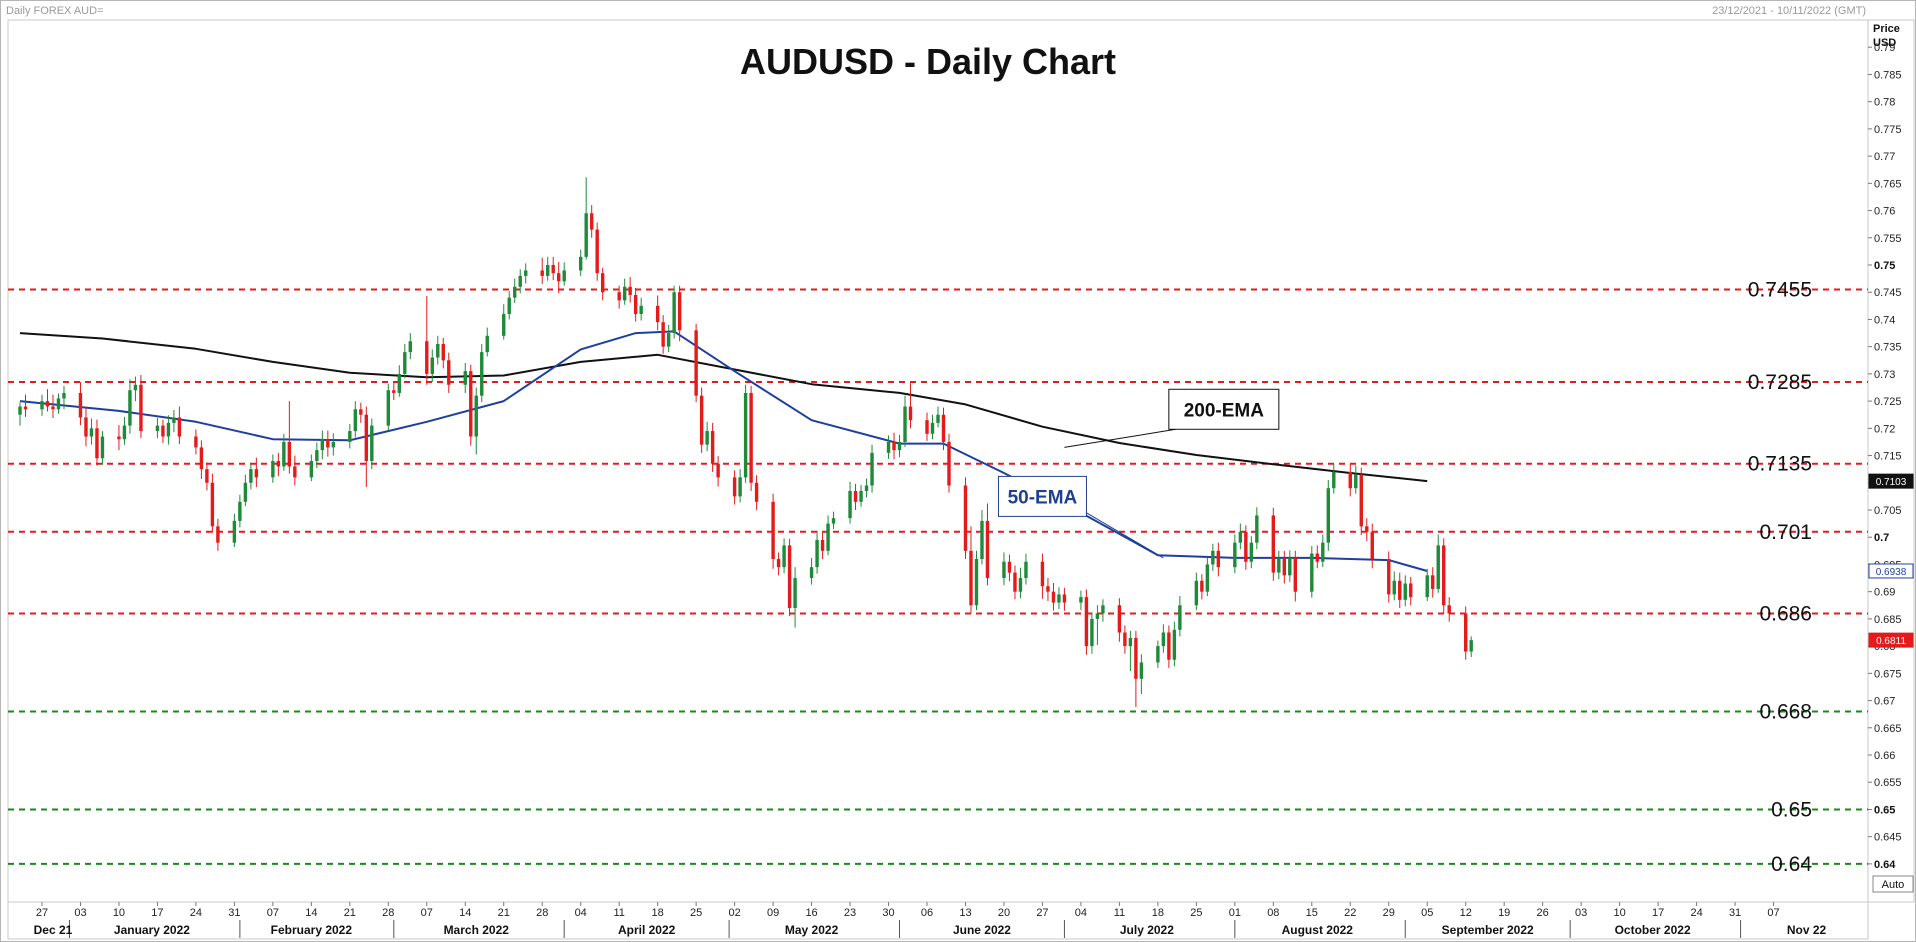 The image size is (1916, 942). Describe the element at coordinates (1488, 930) in the screenshot. I see `month-label: September 2022` at that location.